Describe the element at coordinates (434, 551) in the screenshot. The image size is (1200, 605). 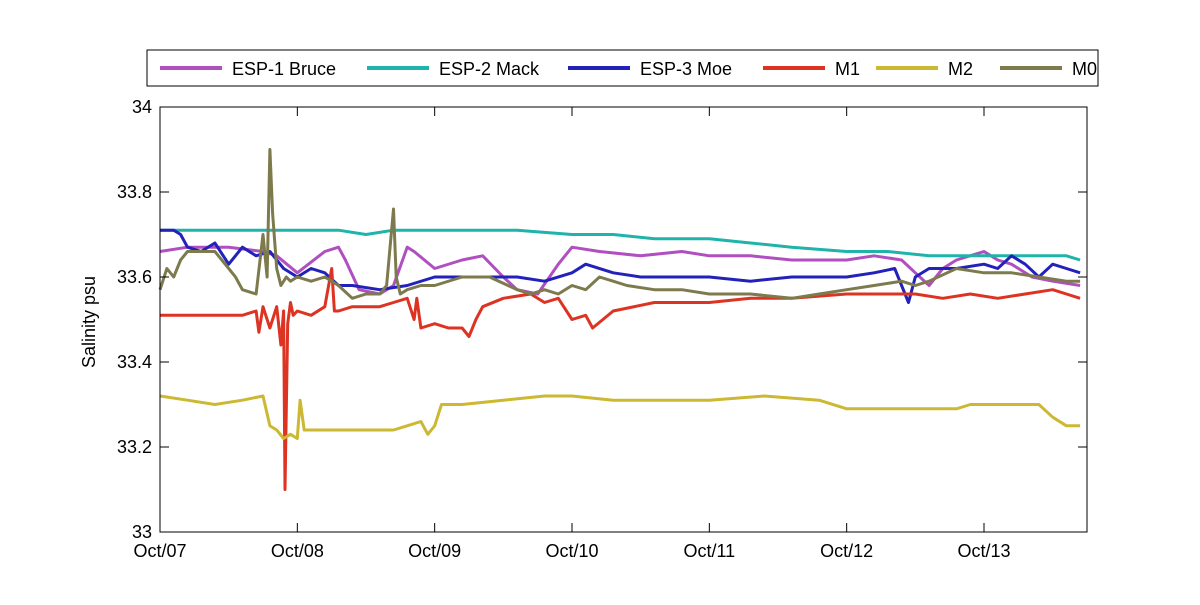
I see `x-tick-label: Oct/09` at that location.